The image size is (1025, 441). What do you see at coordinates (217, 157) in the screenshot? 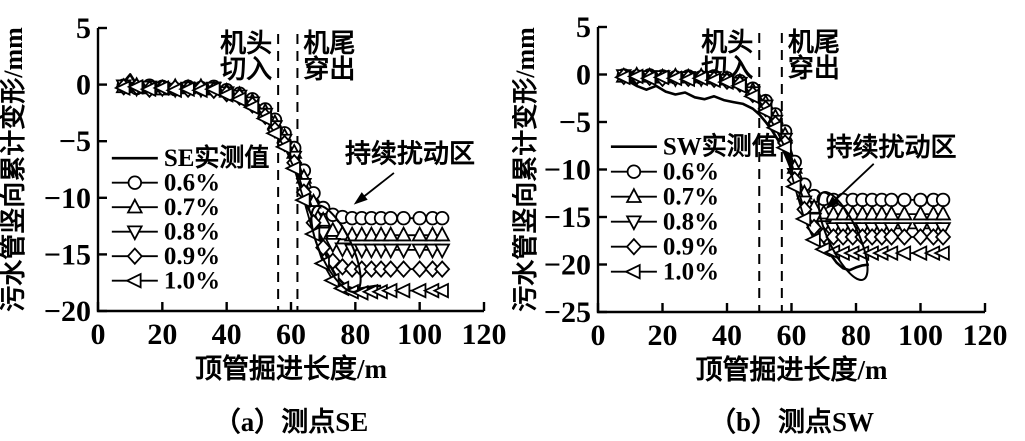
I see `legend-label: SE实测值` at bounding box center [217, 157].